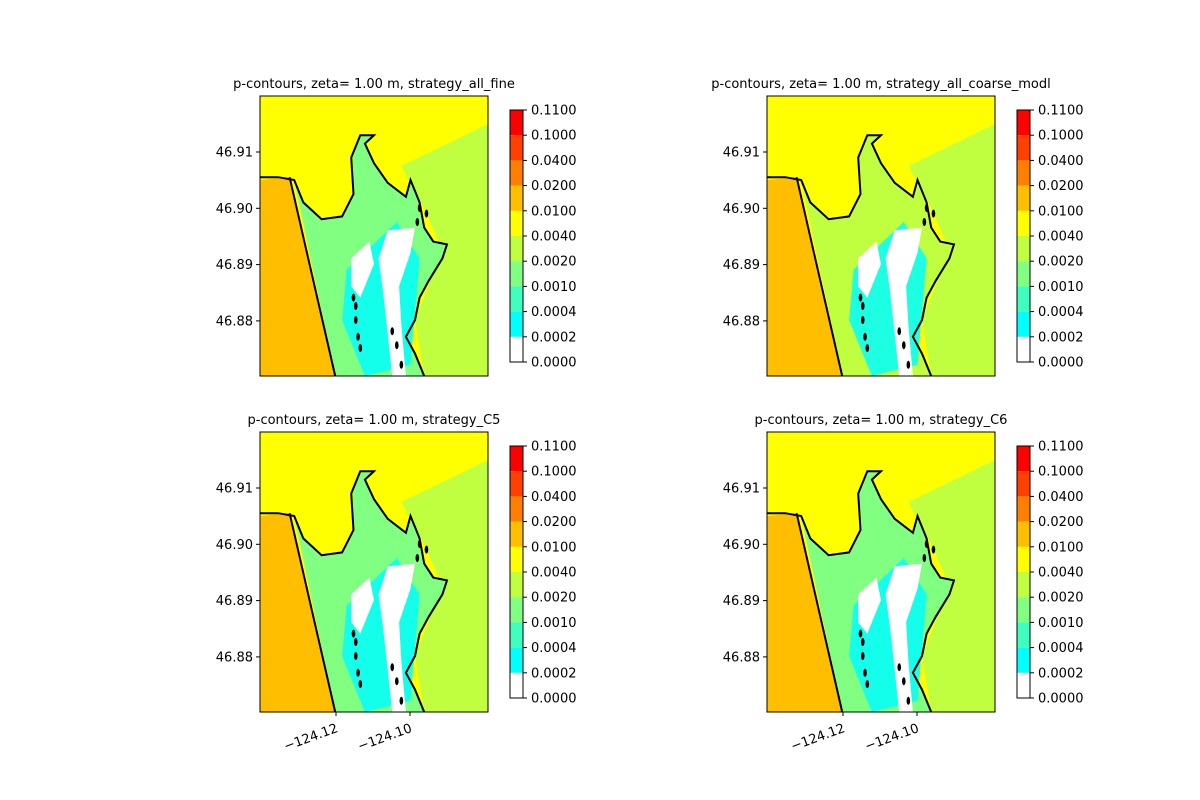 The image size is (1200, 800). Describe the element at coordinates (554, 497) in the screenshot. I see `colorbar-tick-label: 0.0400` at that location.